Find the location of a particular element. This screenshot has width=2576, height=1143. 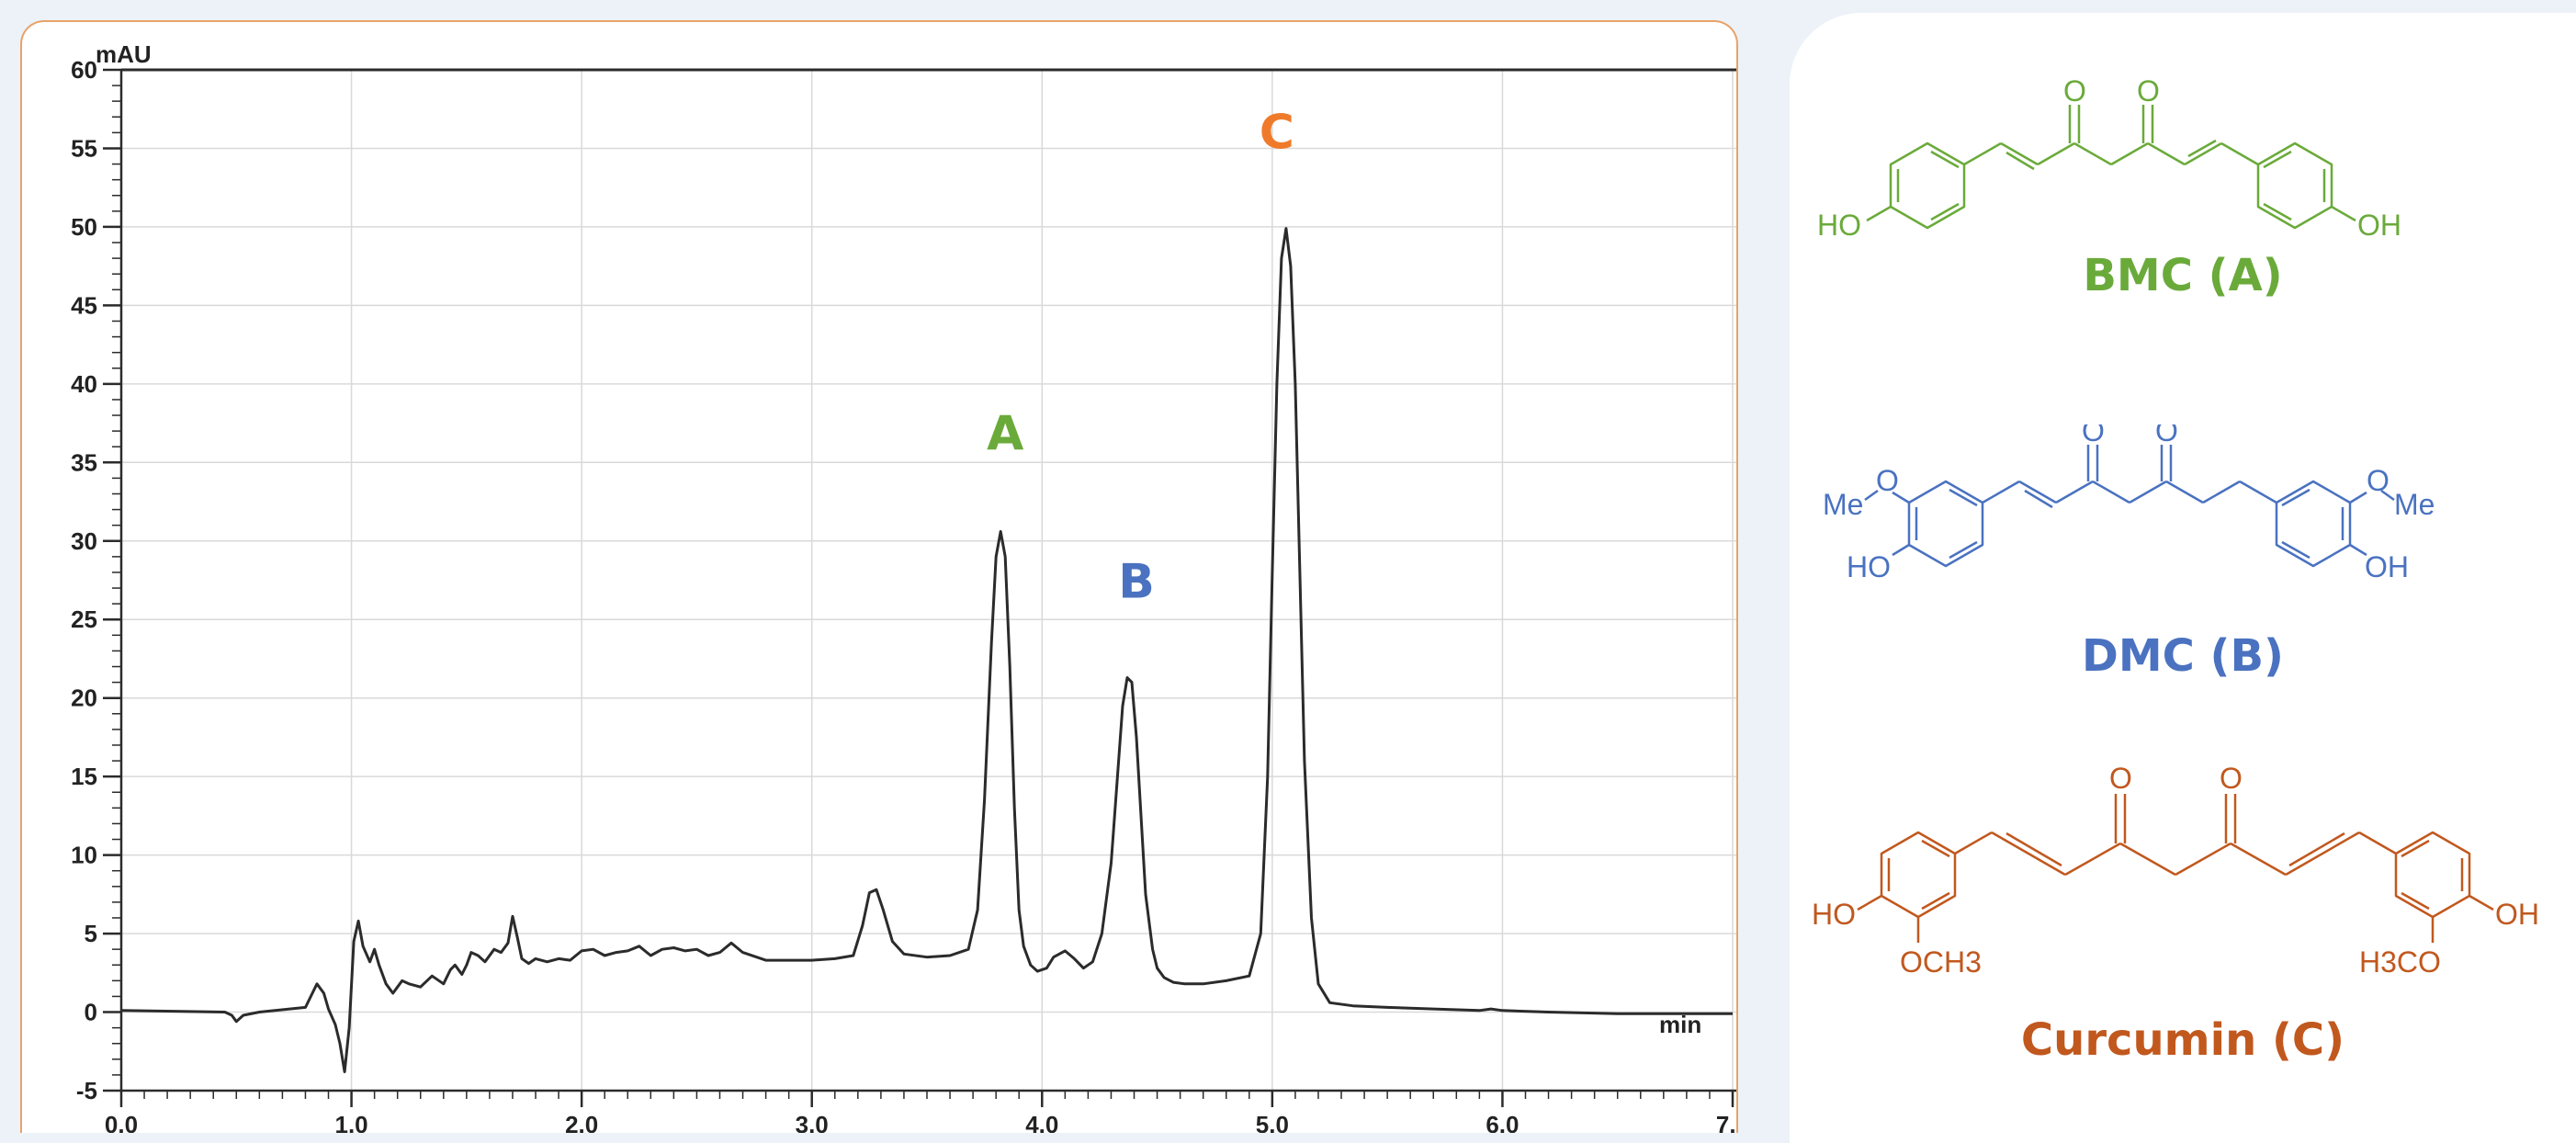

x-tick-label: 0.0 is located at coordinates (121, 1122).